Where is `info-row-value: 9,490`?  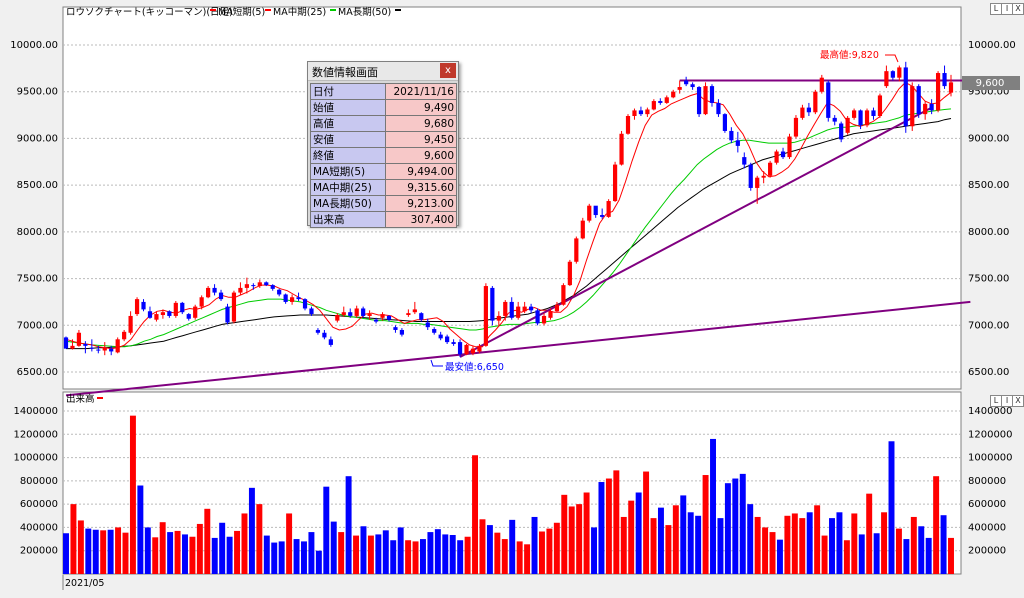
info-row-value: 9,490 is located at coordinates (421, 107).